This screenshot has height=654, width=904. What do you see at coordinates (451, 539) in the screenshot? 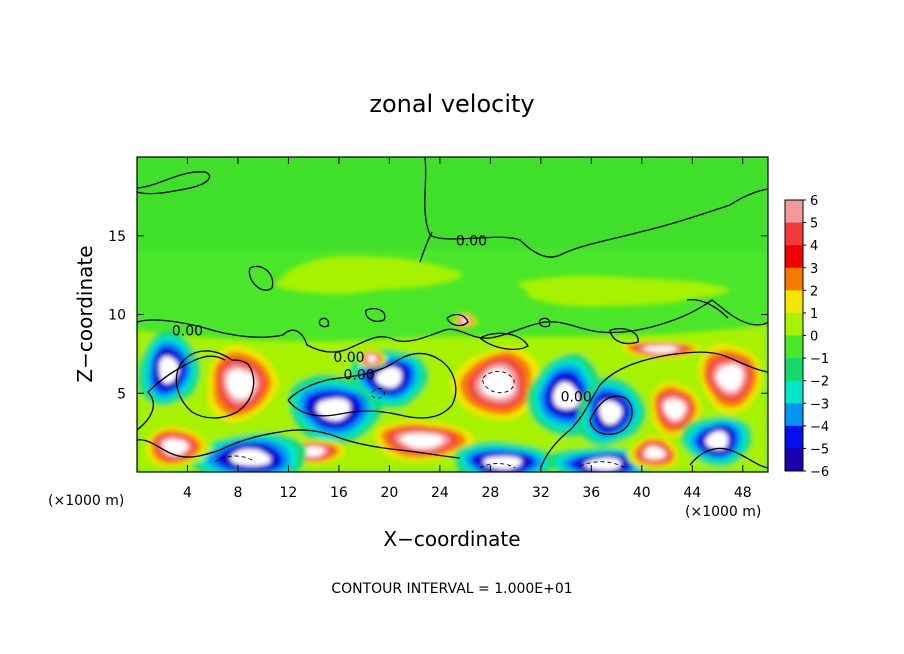
I see `x-axis-label: X−coordinate` at bounding box center [451, 539].